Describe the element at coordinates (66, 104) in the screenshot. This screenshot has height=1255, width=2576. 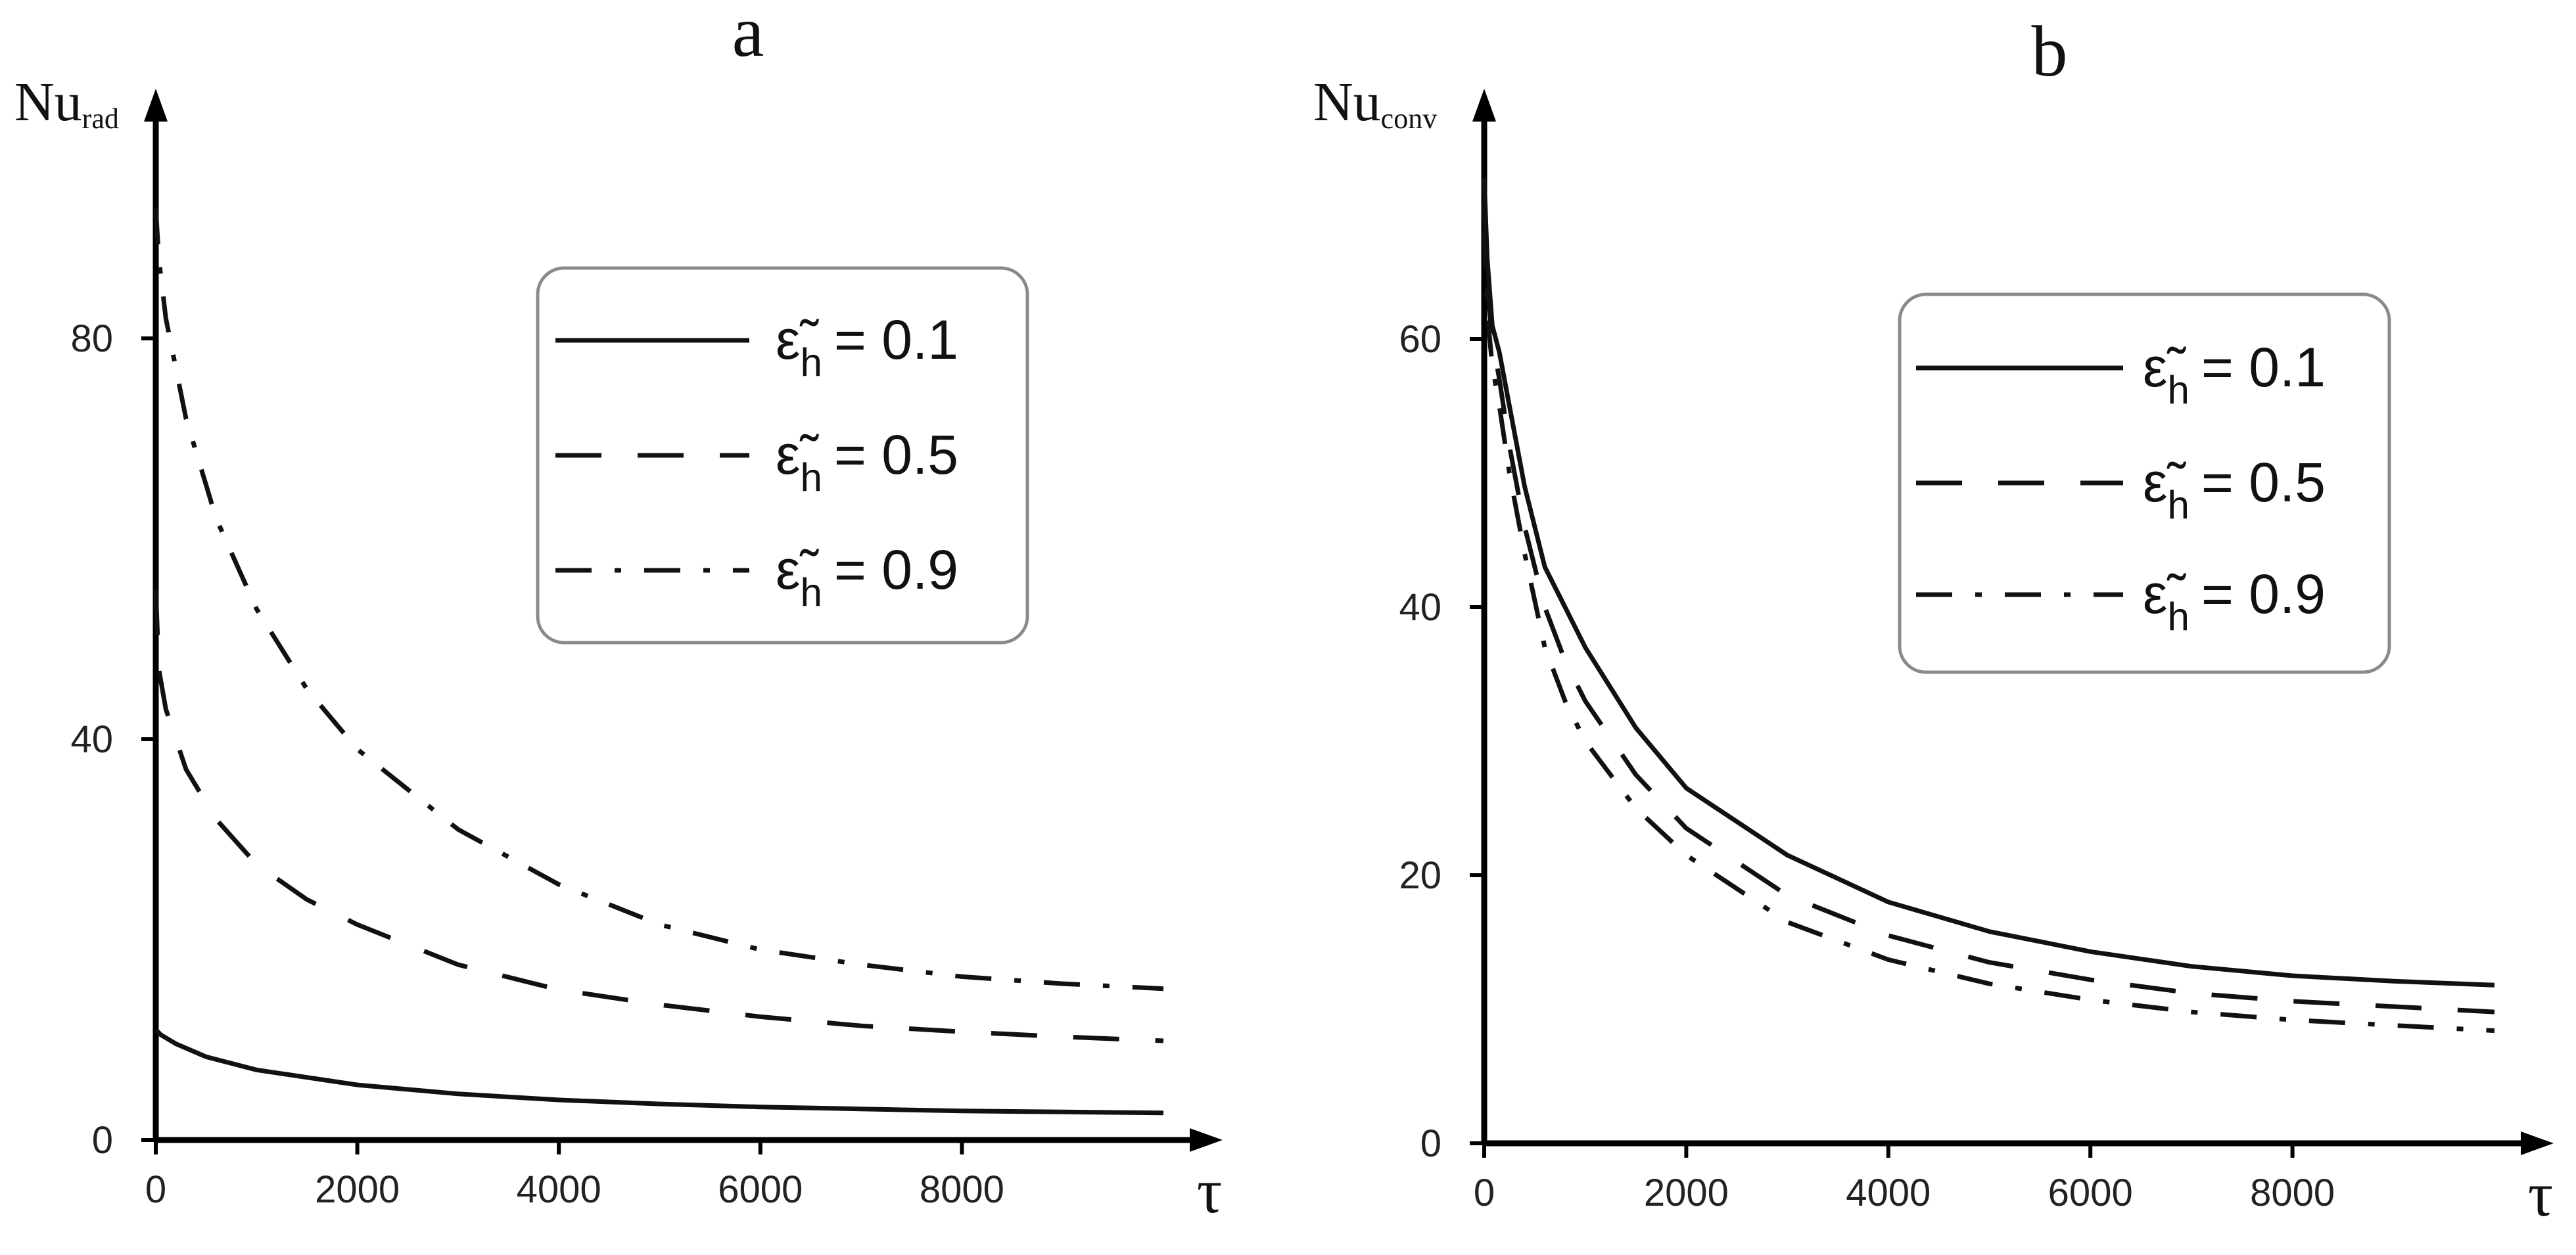
I see `y-axis-label: Nurad` at that location.